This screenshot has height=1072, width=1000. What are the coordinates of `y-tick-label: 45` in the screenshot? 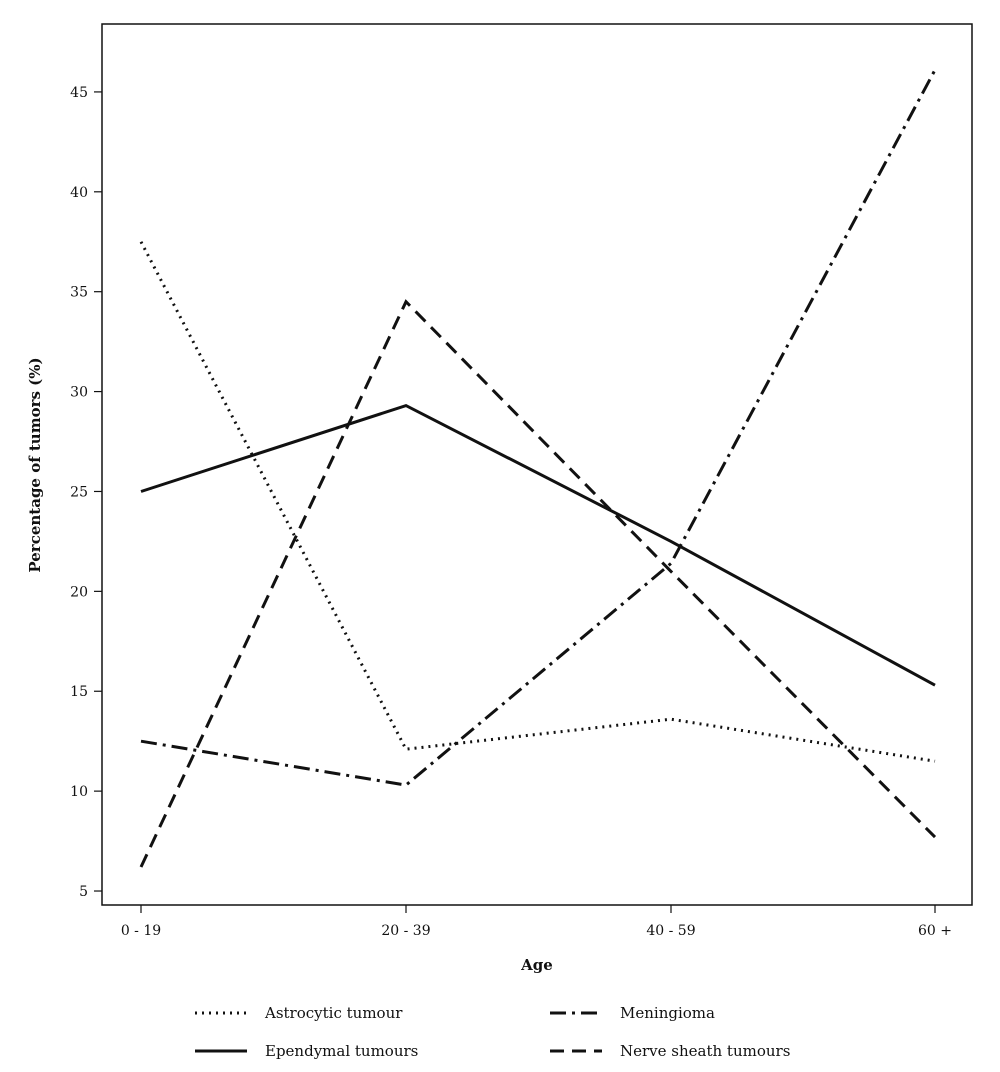 It's located at (79, 93).